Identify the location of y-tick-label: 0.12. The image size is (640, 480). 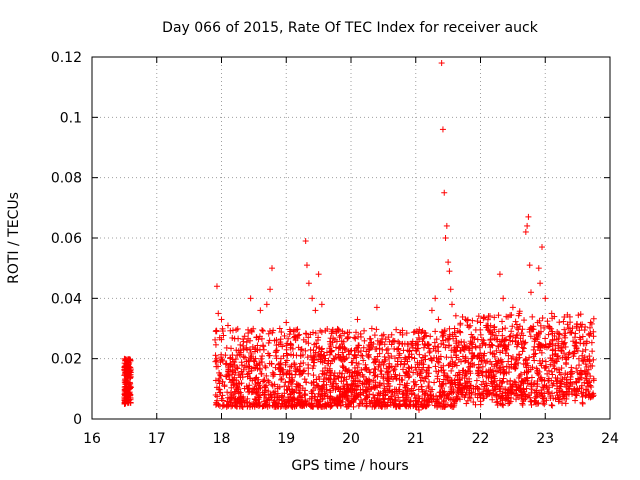
(66, 58).